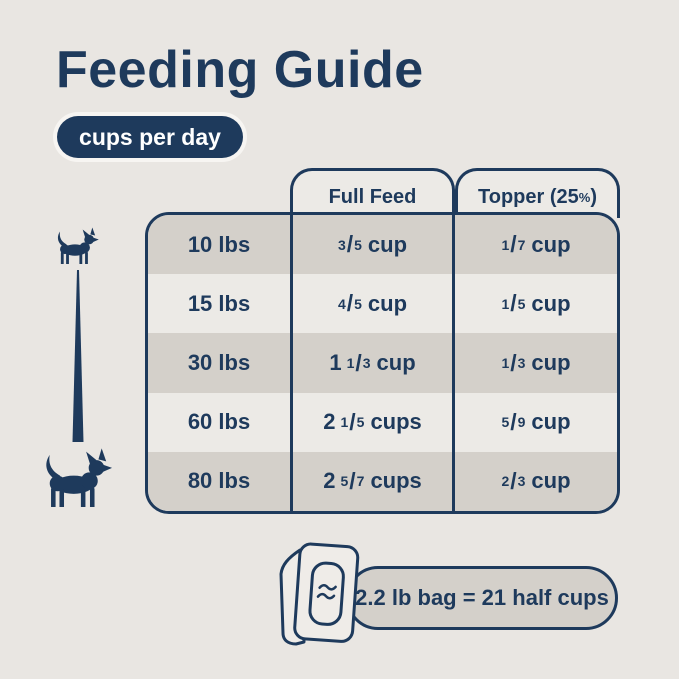 The image size is (679, 679). Describe the element at coordinates (536, 421) in the screenshot. I see `topper-cell: 5/9 cup` at that location.